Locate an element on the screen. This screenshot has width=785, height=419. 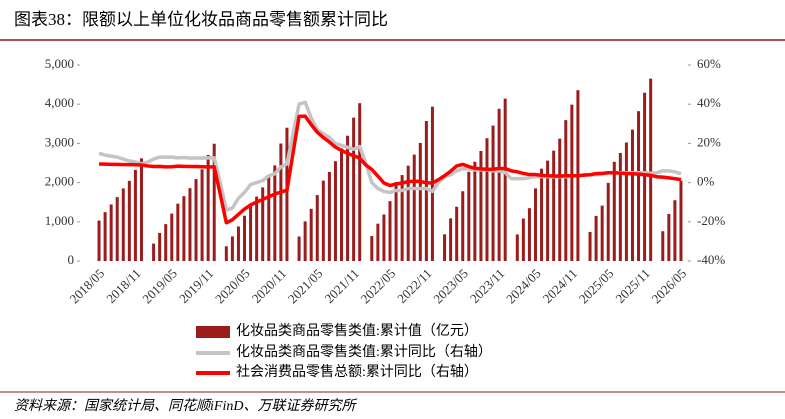
x-tick-label: 2019/11 is located at coordinates (196, 286).